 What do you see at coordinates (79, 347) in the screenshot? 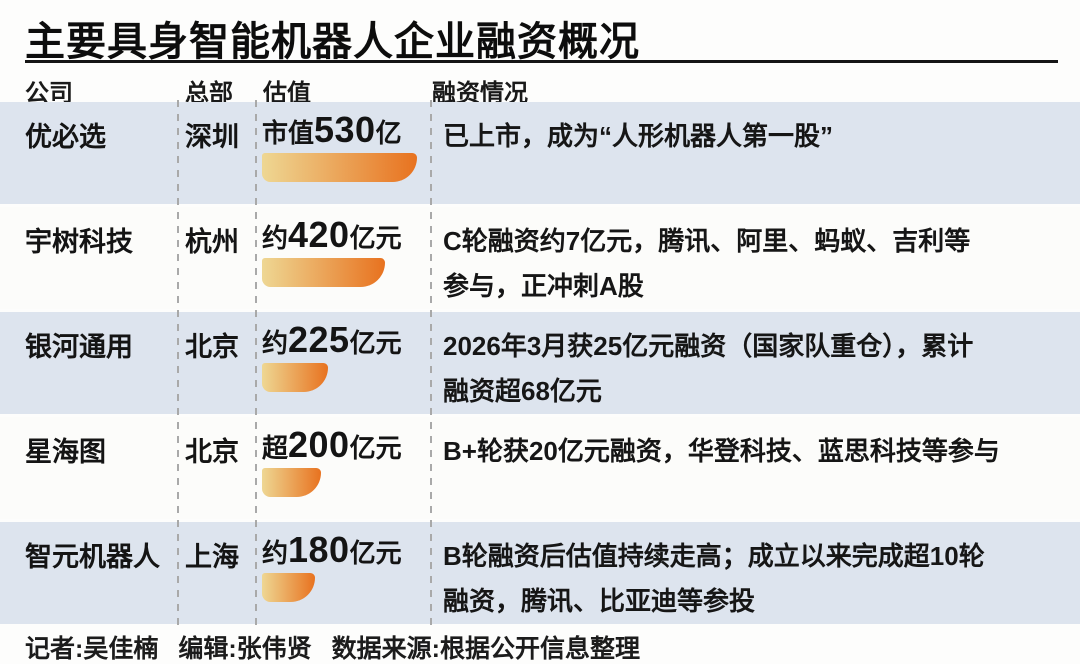
I see `company-name: 银河通用` at bounding box center [79, 347].